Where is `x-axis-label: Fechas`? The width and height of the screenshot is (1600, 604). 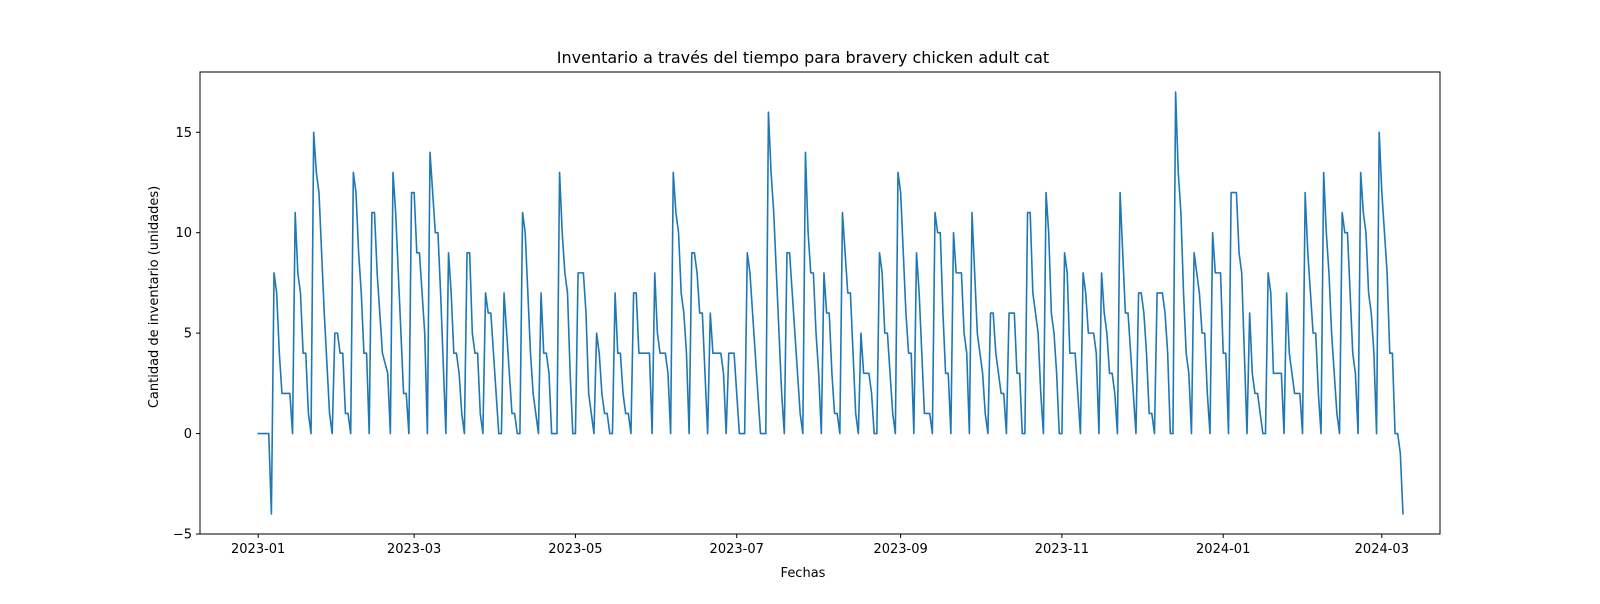 x-axis-label: Fechas is located at coordinates (803, 573).